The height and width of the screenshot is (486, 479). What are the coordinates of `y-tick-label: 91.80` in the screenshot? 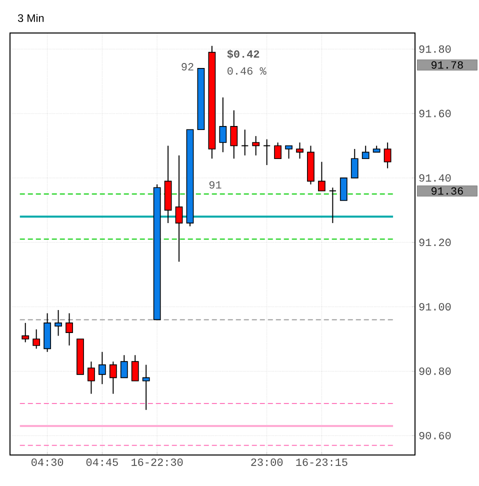 It's located at (435, 49).